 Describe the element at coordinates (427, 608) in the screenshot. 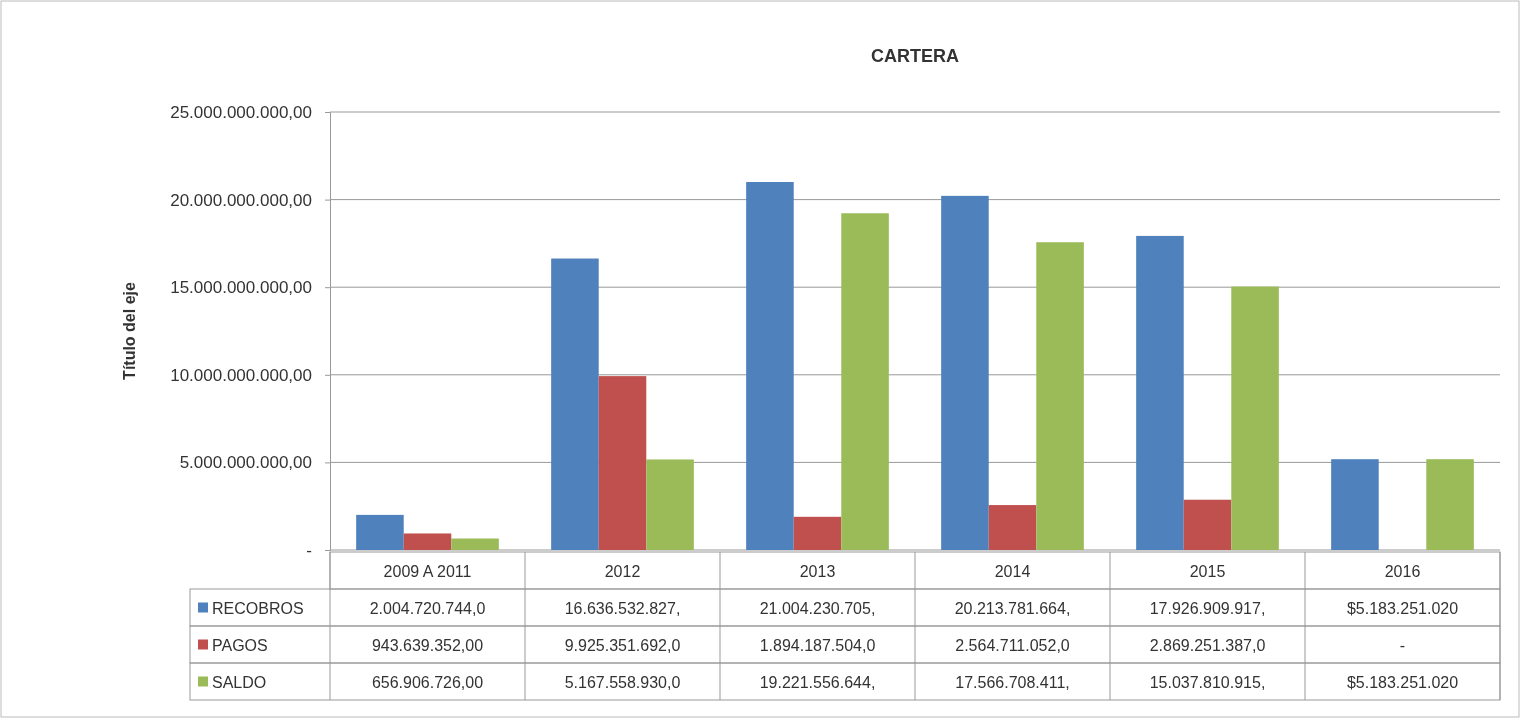

I see `data-label: 2.004.720.744,0` at that location.